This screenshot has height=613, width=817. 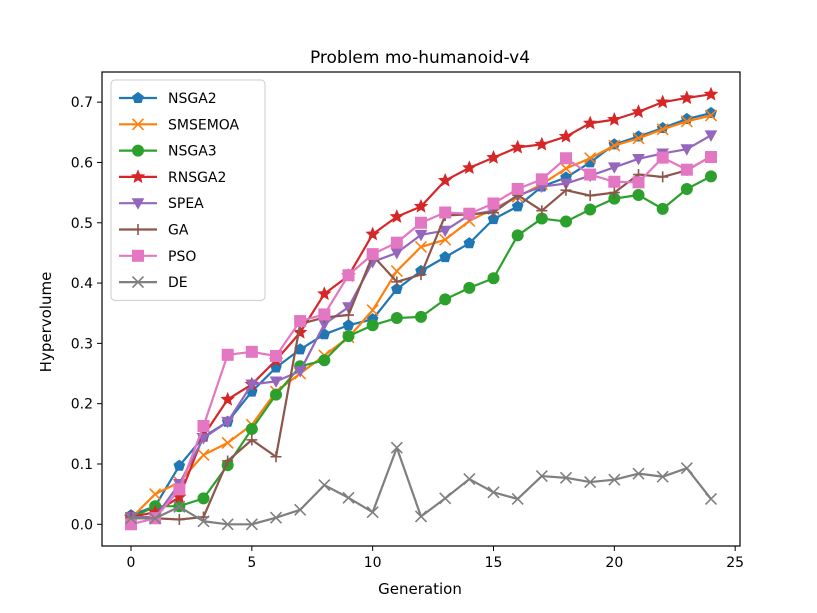 I want to click on legend-item-ga: GA, so click(x=154, y=231).